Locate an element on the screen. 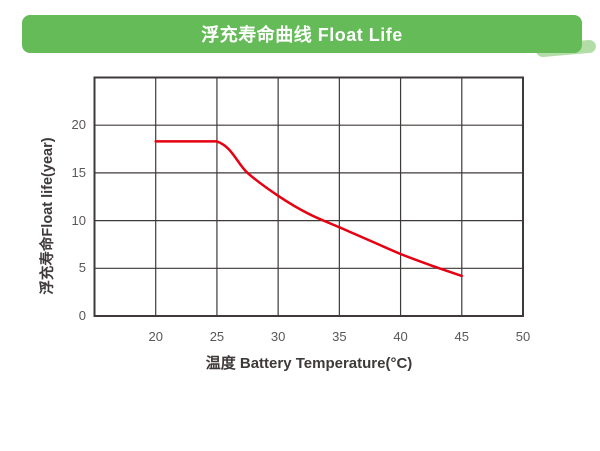 The image size is (600, 451). y-tick-label: 15 is located at coordinates (78, 172).